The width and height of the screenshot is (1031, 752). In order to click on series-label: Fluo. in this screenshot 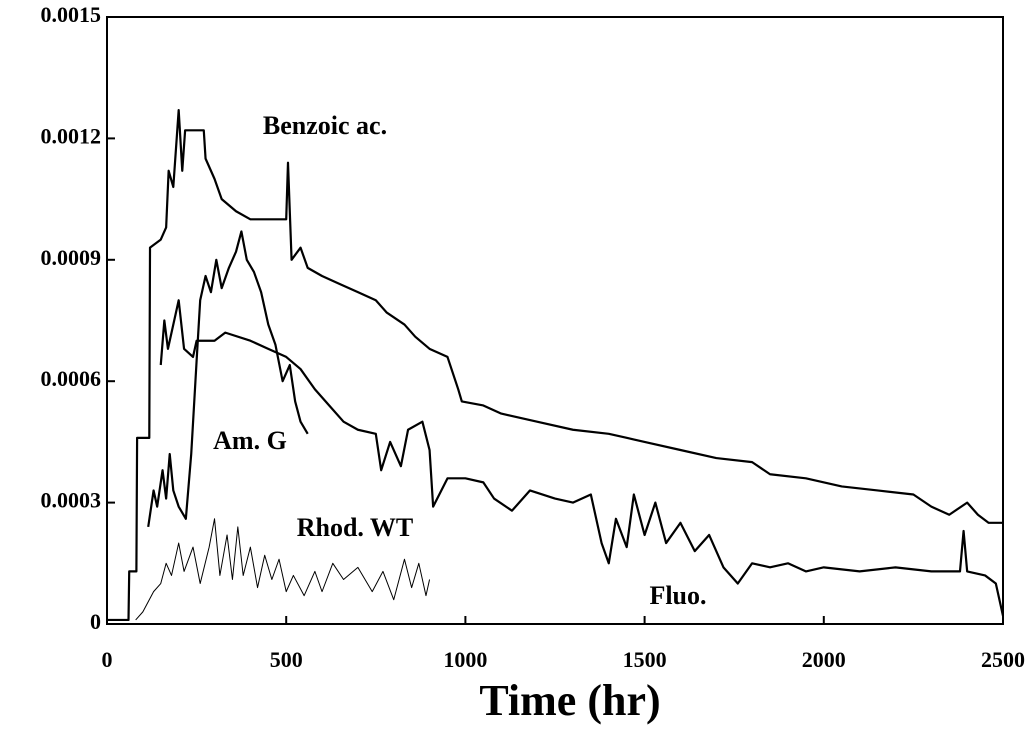, I will do `click(677, 595)`.